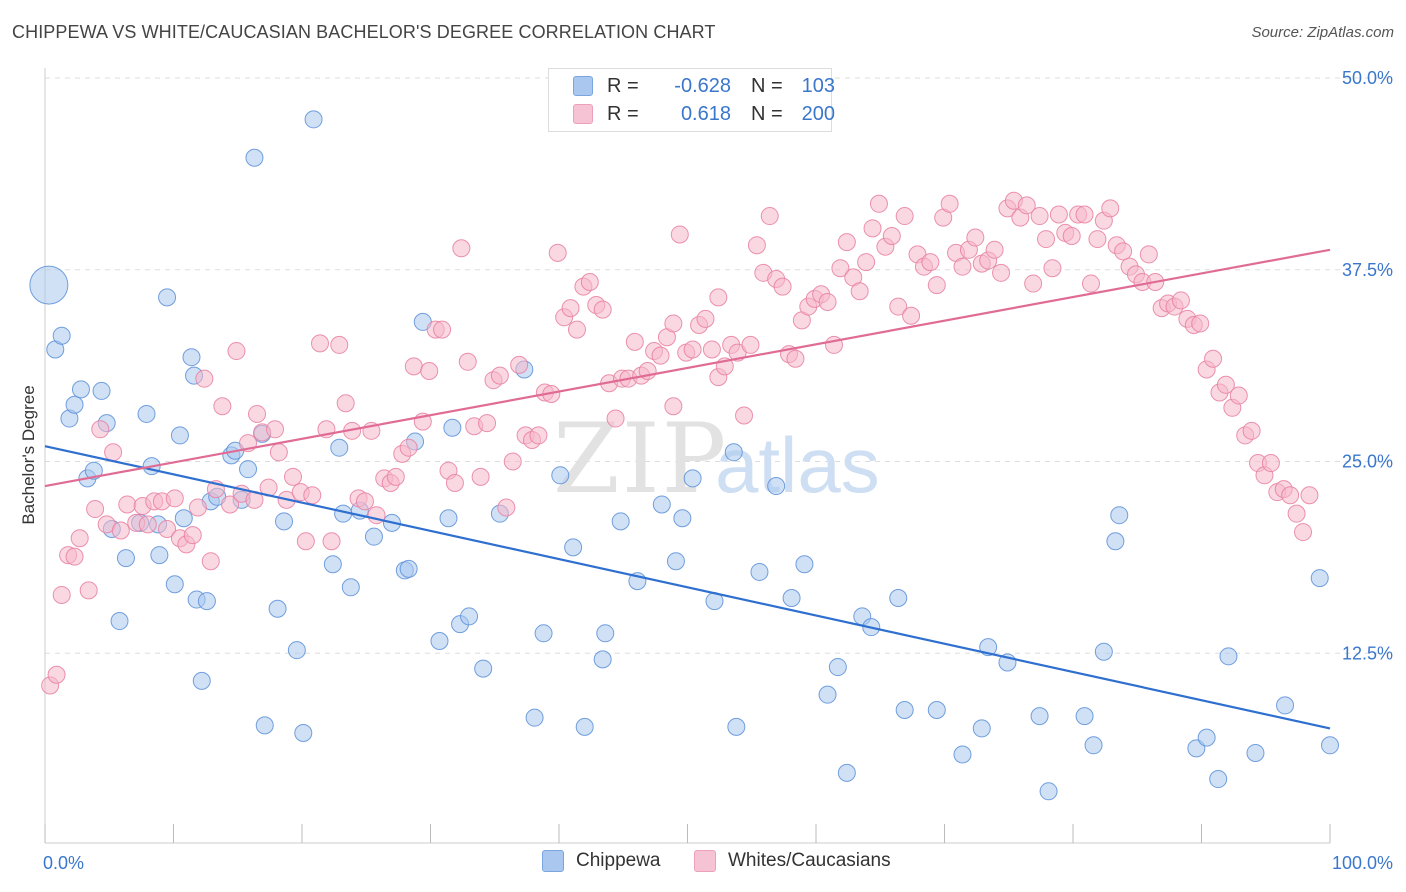 The width and height of the screenshot is (1406, 892). I want to click on legend-row-chippewa: R = -0.628 N = 103, so click(704, 86).